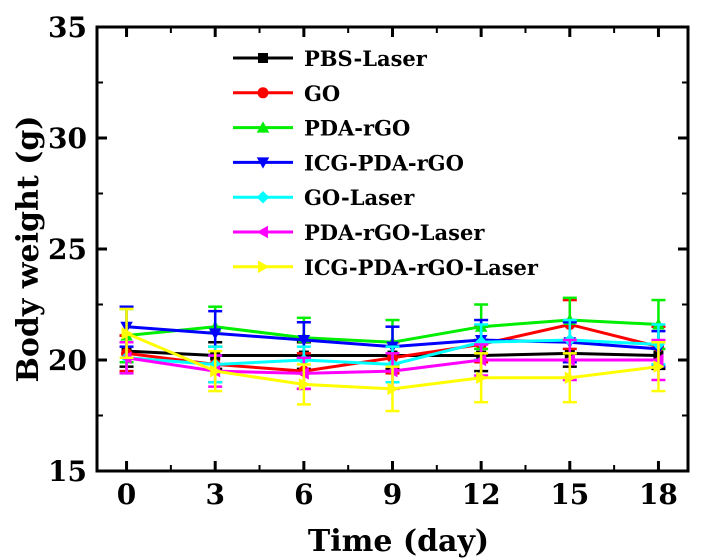 This screenshot has width=702, height=560. I want to click on y-tick-label: 30, so click(67, 138).